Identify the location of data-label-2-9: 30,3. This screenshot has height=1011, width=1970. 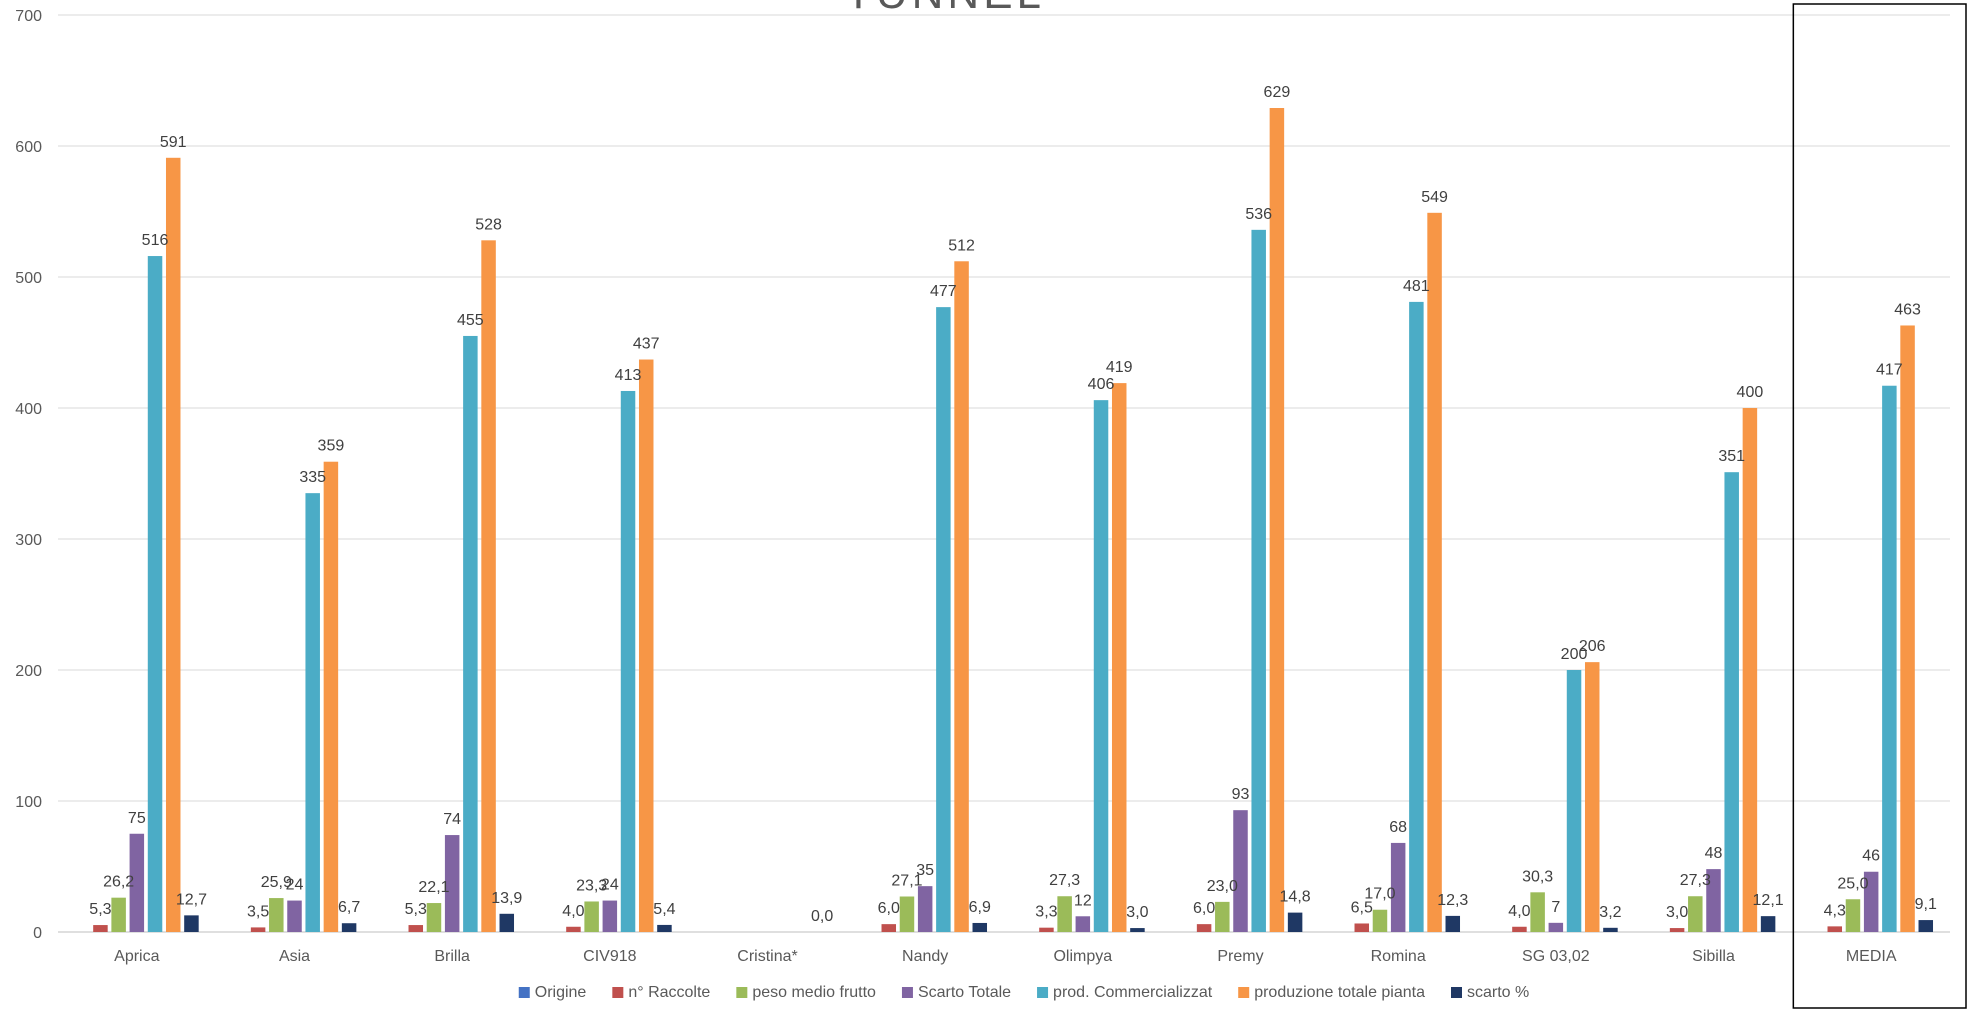
(1537, 876).